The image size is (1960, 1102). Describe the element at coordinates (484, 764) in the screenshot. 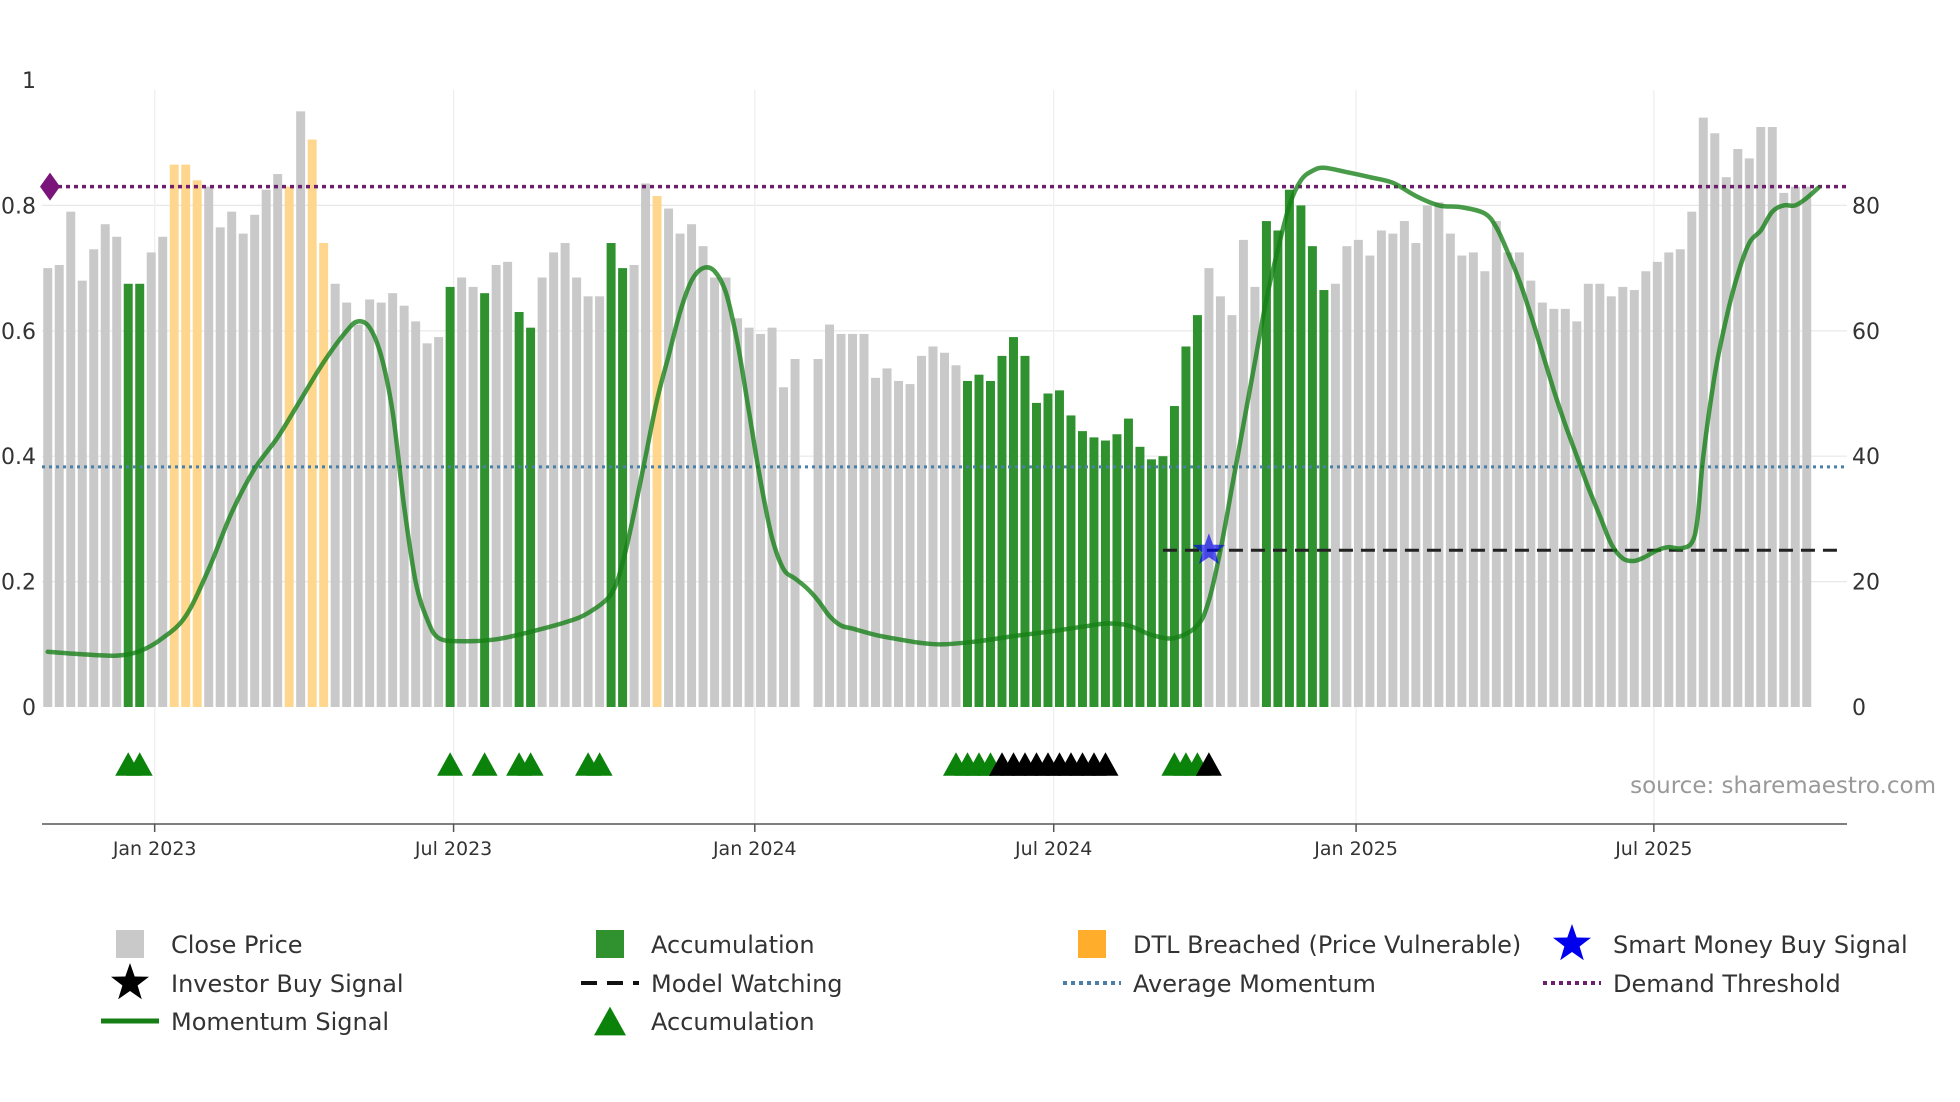

I see `accumulation-triangle` at that location.